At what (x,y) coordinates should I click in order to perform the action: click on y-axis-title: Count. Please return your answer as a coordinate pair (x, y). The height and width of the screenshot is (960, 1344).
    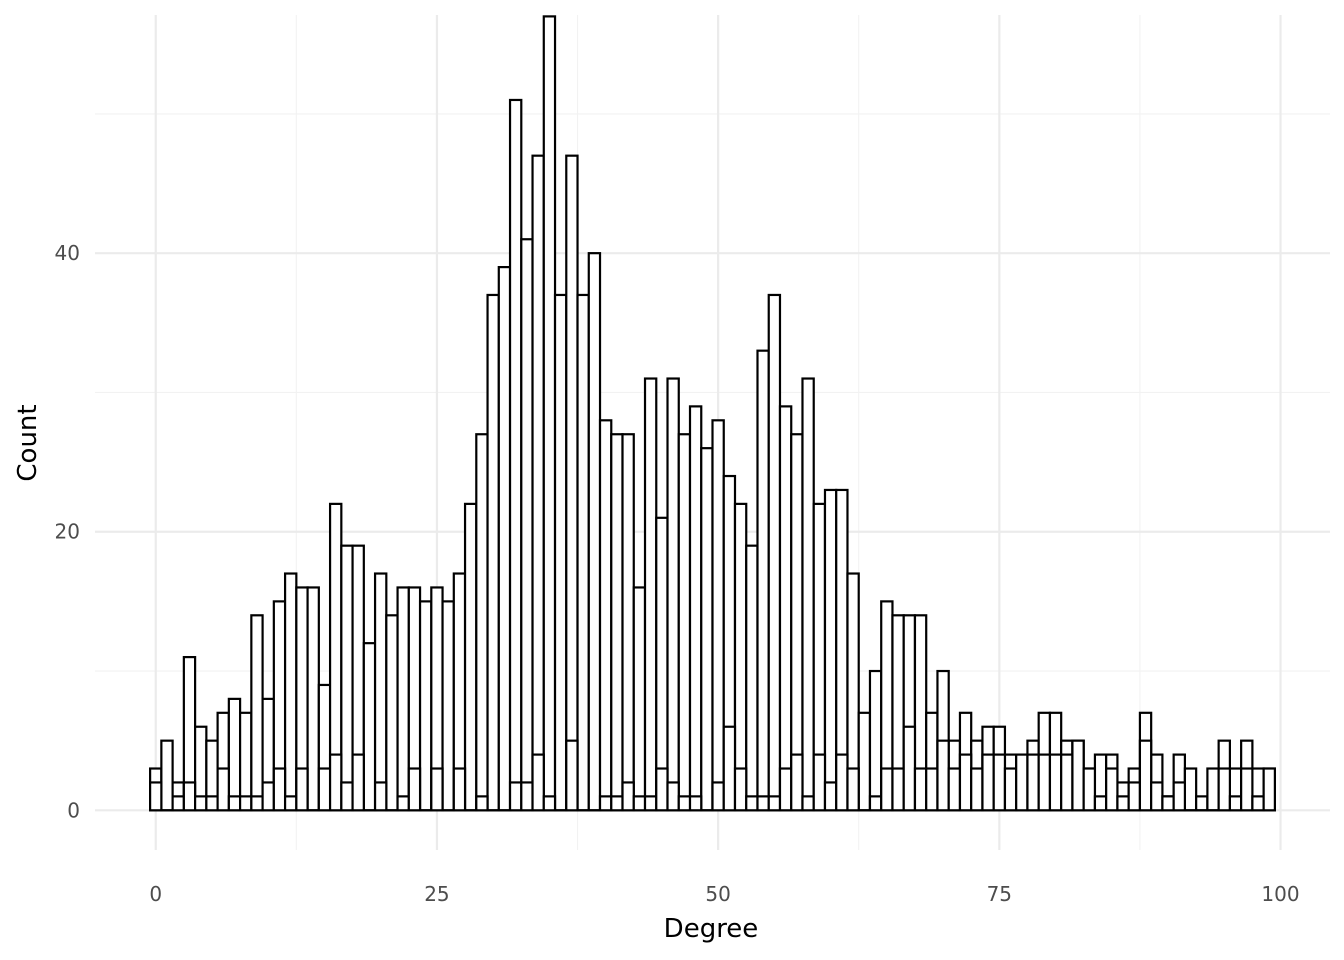
    Looking at the image, I should click on (28, 442).